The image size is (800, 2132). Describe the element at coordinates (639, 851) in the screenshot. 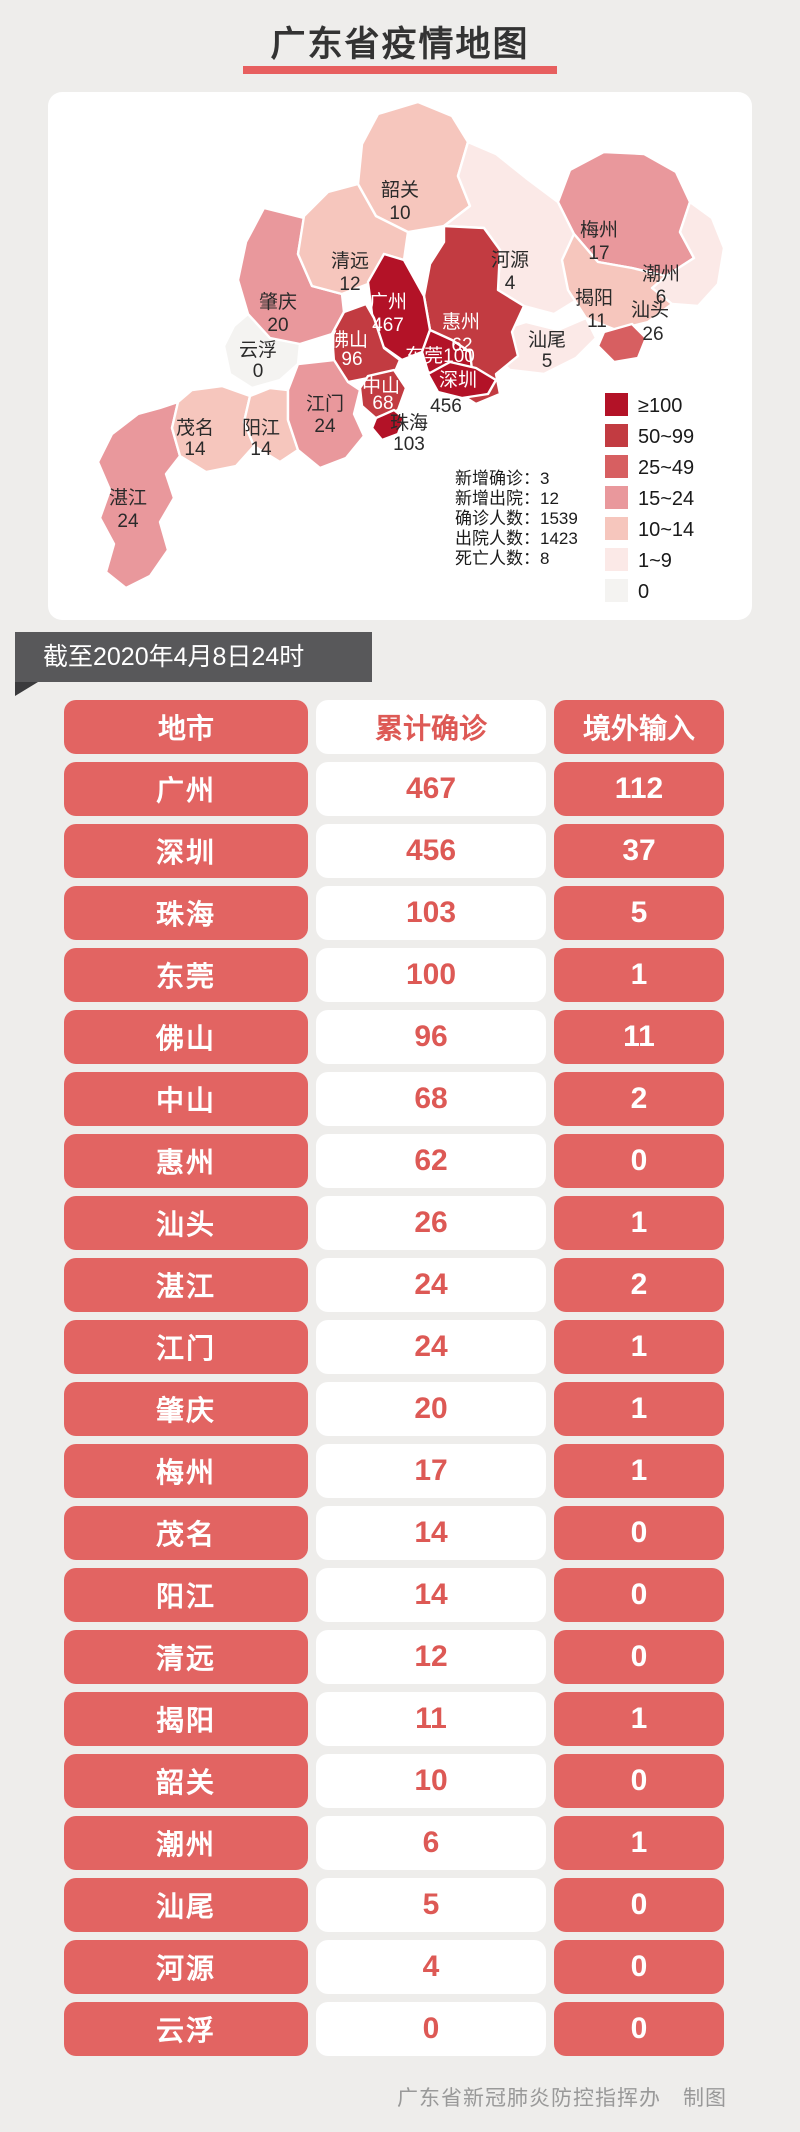

I see `table-cell-imported: 37` at that location.